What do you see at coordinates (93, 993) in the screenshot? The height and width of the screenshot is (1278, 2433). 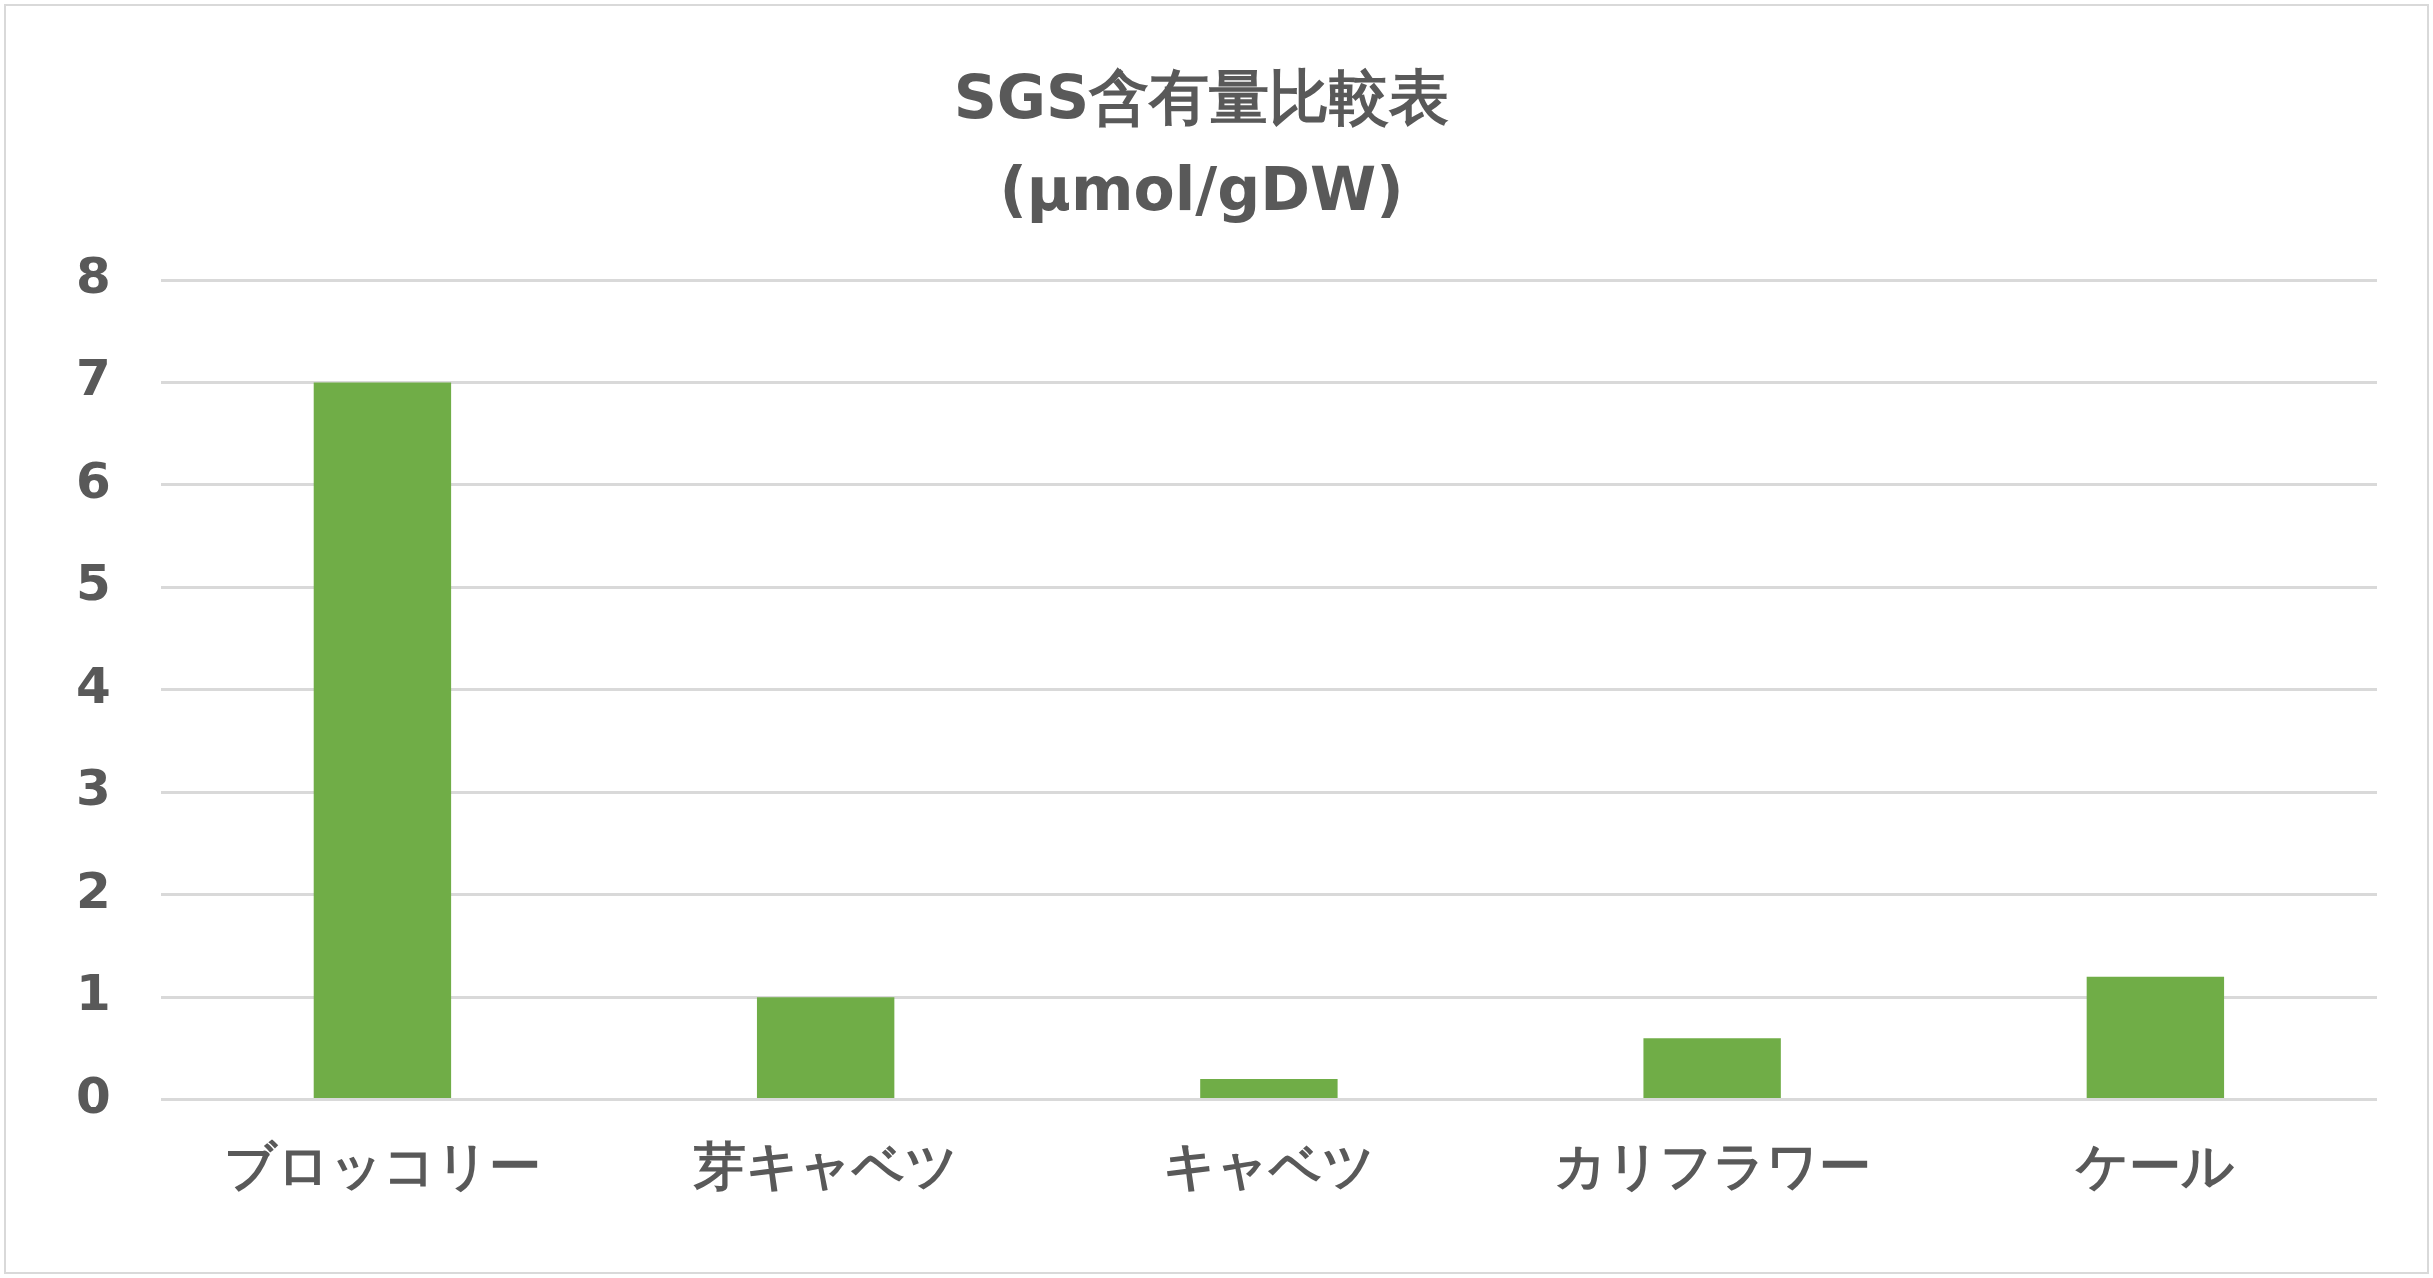 I see `y-tick-label: 1` at bounding box center [93, 993].